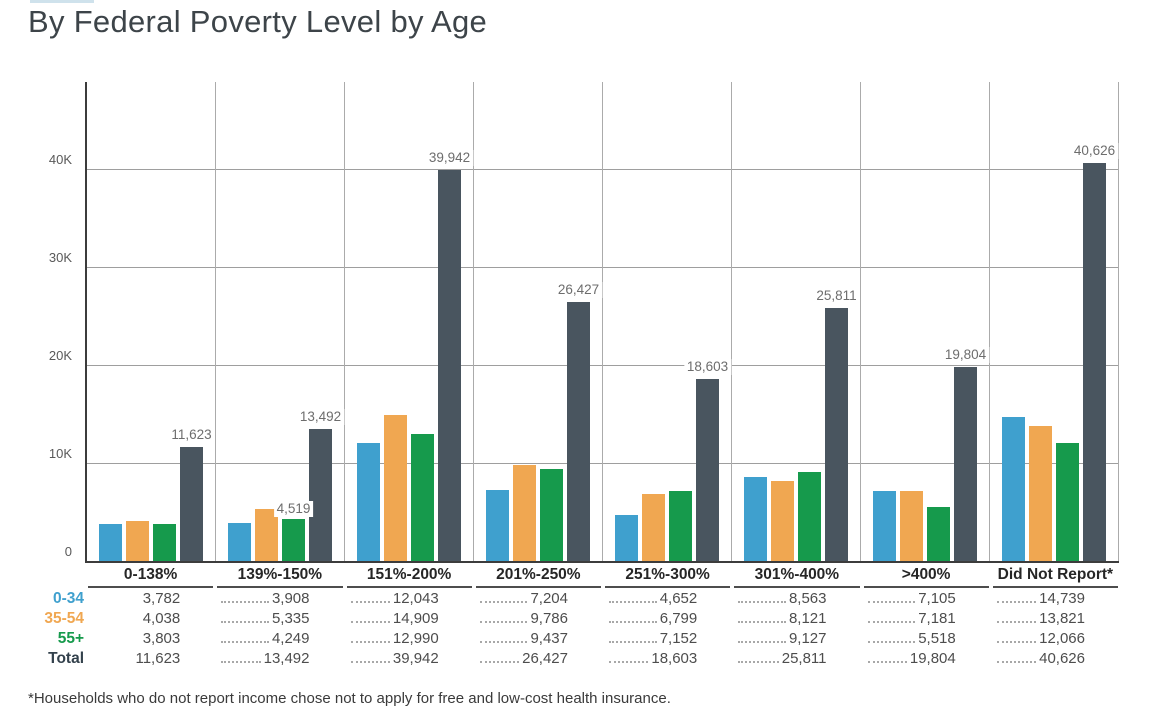  I want to click on table-cell: 7,181, so click(927, 619).